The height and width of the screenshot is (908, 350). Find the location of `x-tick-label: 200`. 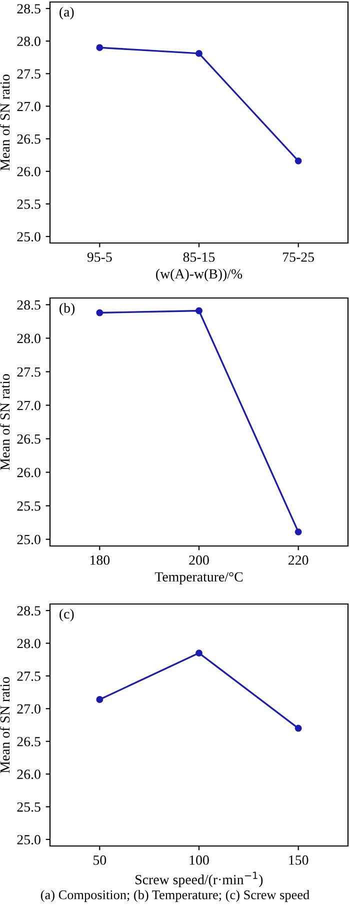

x-tick-label: 200 is located at coordinates (199, 560).